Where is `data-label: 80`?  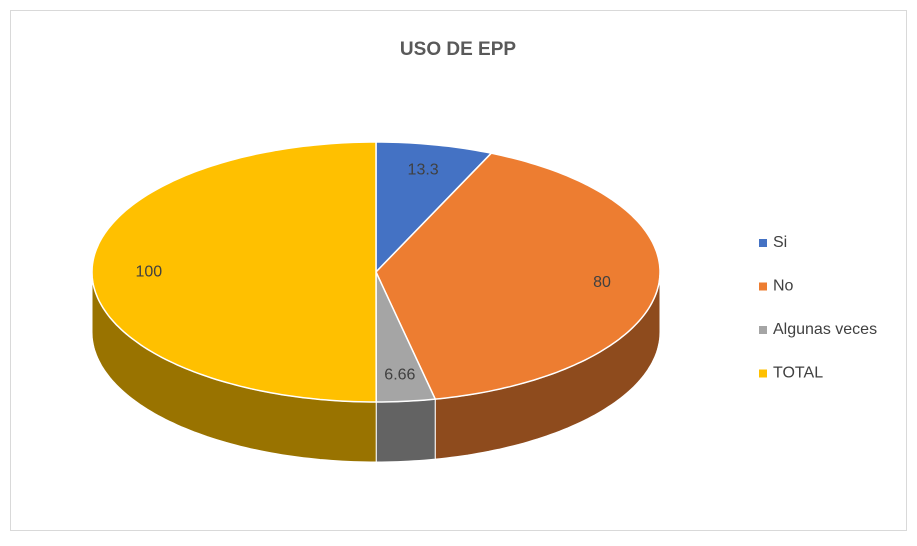
data-label: 80 is located at coordinates (602, 282).